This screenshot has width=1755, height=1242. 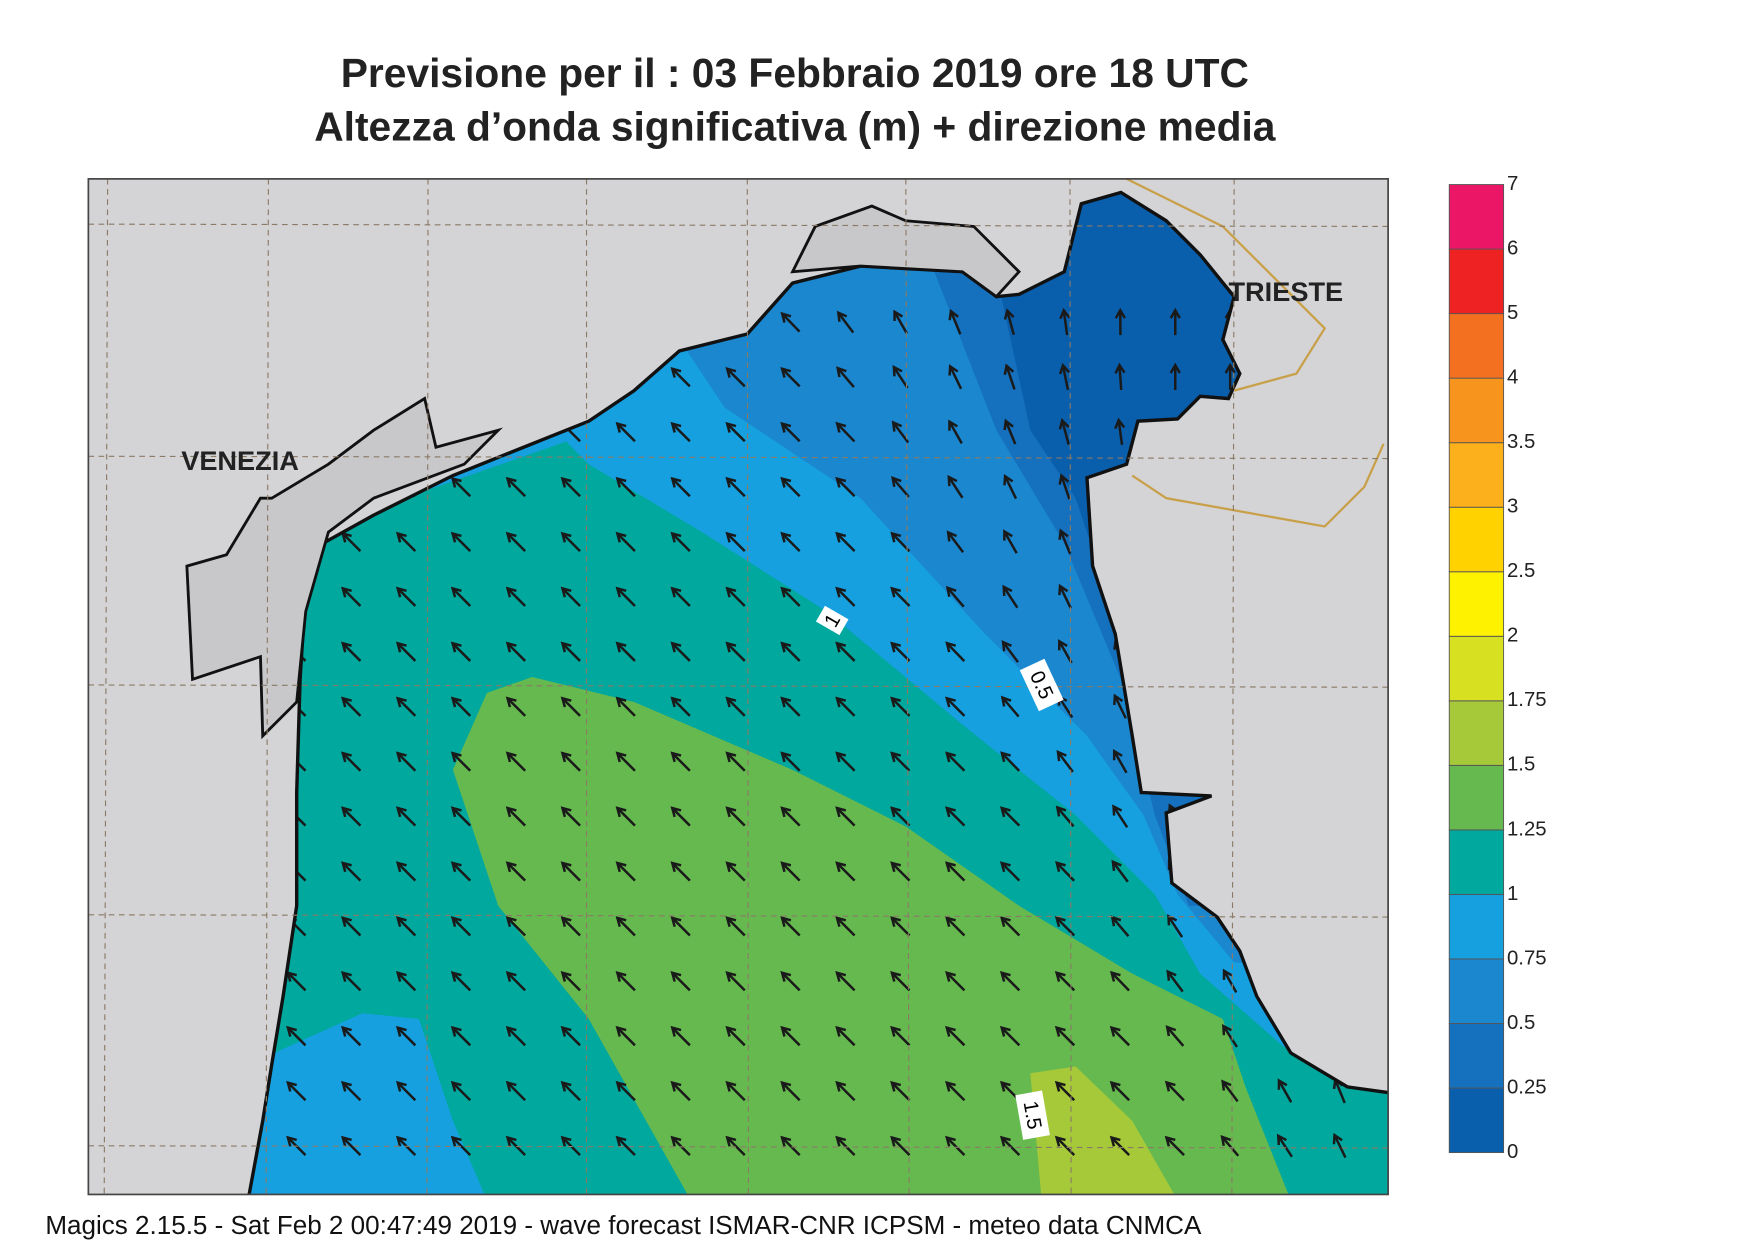 What do you see at coordinates (1527, 829) in the screenshot?
I see `legend-label: 1.25` at bounding box center [1527, 829].